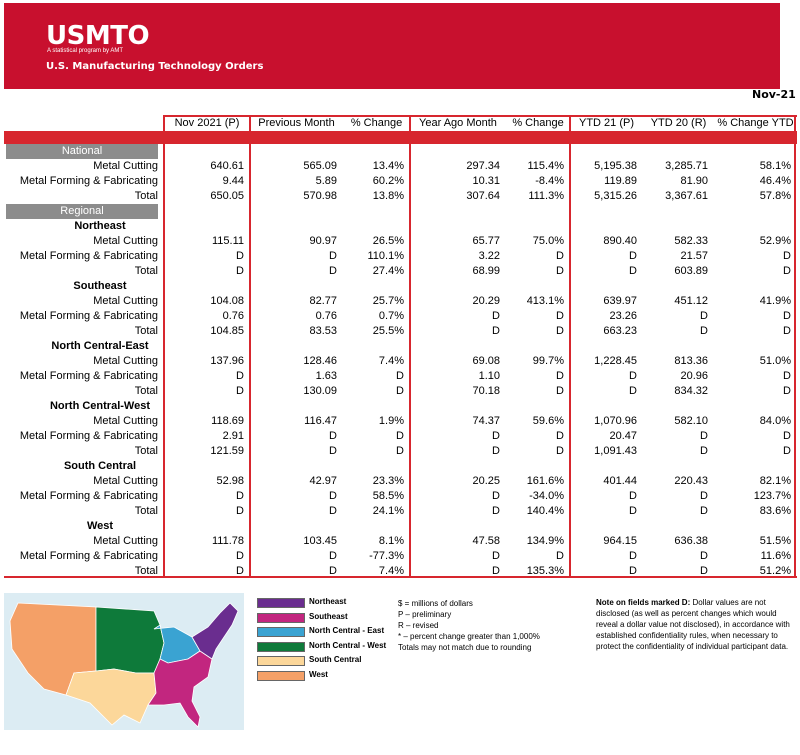 The width and height of the screenshot is (800, 755). I want to click on table-cell: 51.0%, so click(775, 361).